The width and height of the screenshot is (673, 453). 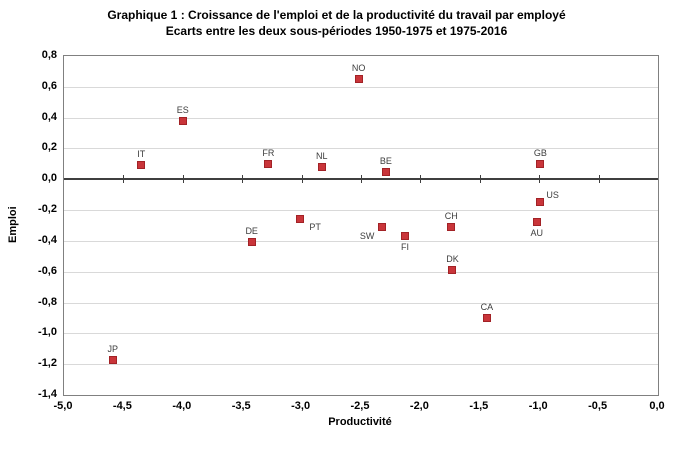 What do you see at coordinates (322, 155) in the screenshot?
I see `point-label-nl: NL` at bounding box center [322, 155].